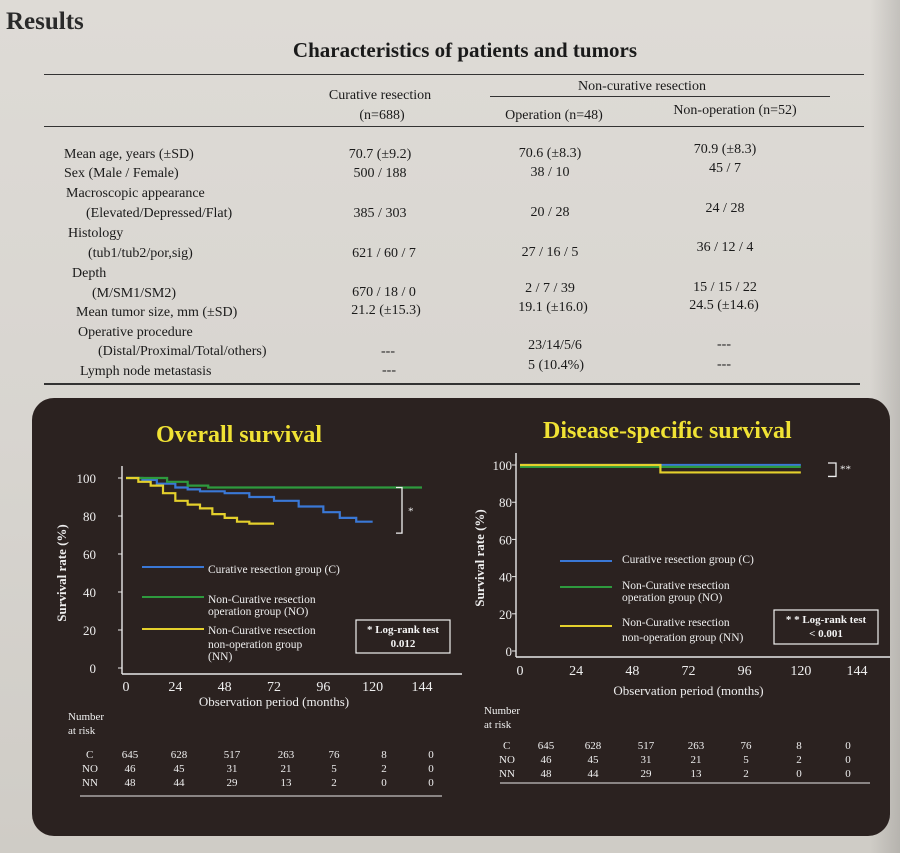 The height and width of the screenshot is (853, 900). I want to click on row-label: Histology, so click(96, 233).